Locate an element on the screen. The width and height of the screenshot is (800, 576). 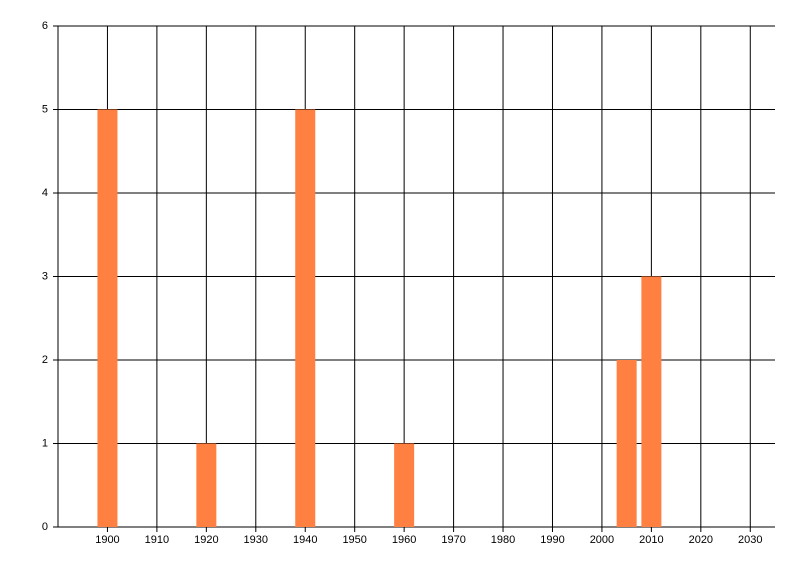
x-tick-label: 1920 is located at coordinates (206, 540).